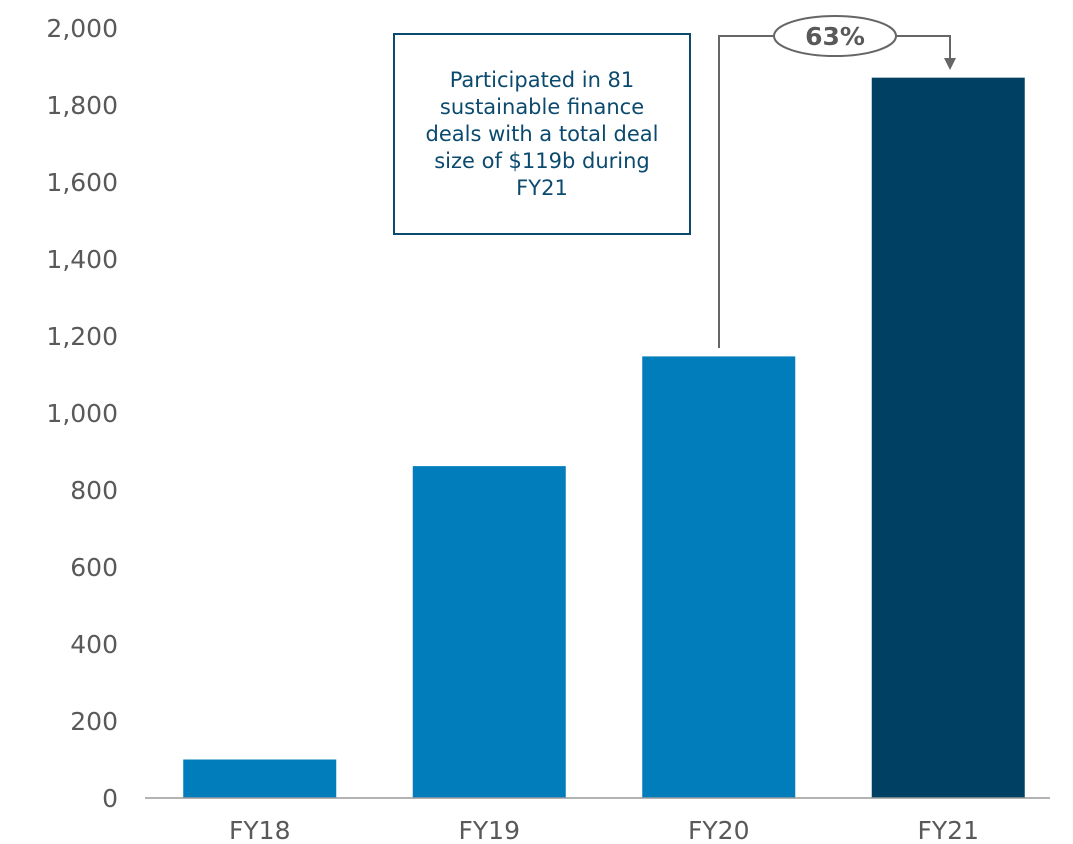  What do you see at coordinates (834, 191) in the screenshot?
I see `growth-connector` at bounding box center [834, 191].